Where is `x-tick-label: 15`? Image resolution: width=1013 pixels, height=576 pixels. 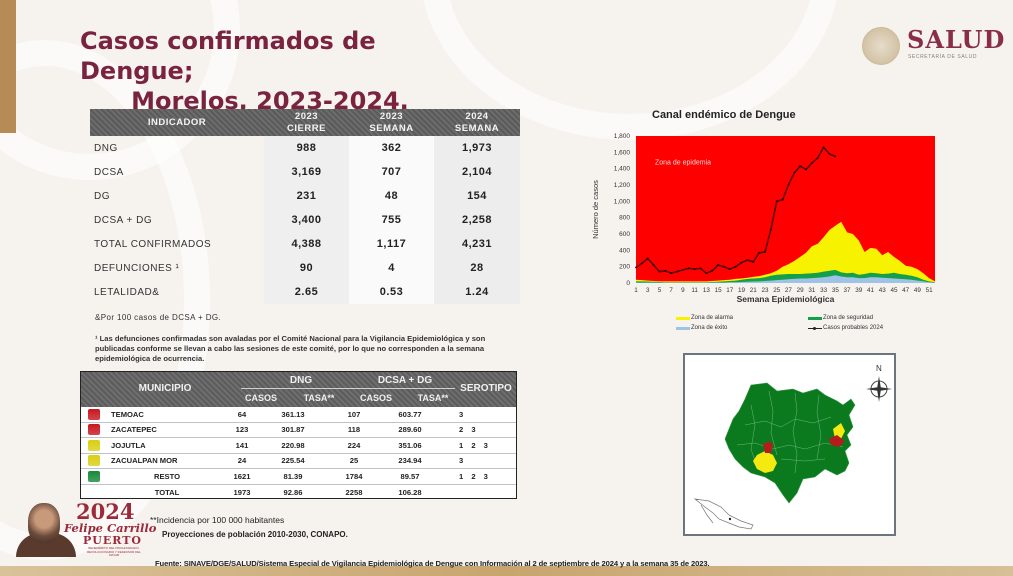
x-tick-label: 15 is located at coordinates (719, 290).